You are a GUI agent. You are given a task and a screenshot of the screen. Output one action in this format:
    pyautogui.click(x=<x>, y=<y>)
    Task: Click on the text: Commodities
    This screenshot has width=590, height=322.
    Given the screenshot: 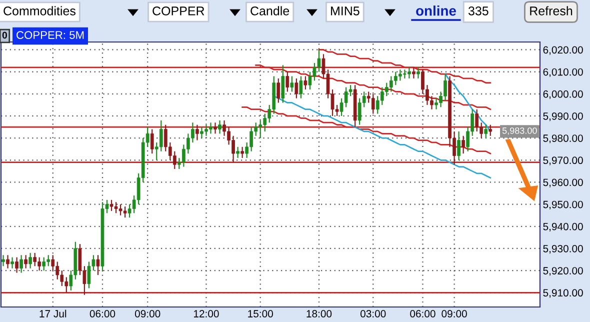 What is the action you would take?
    pyautogui.click(x=40, y=11)
    